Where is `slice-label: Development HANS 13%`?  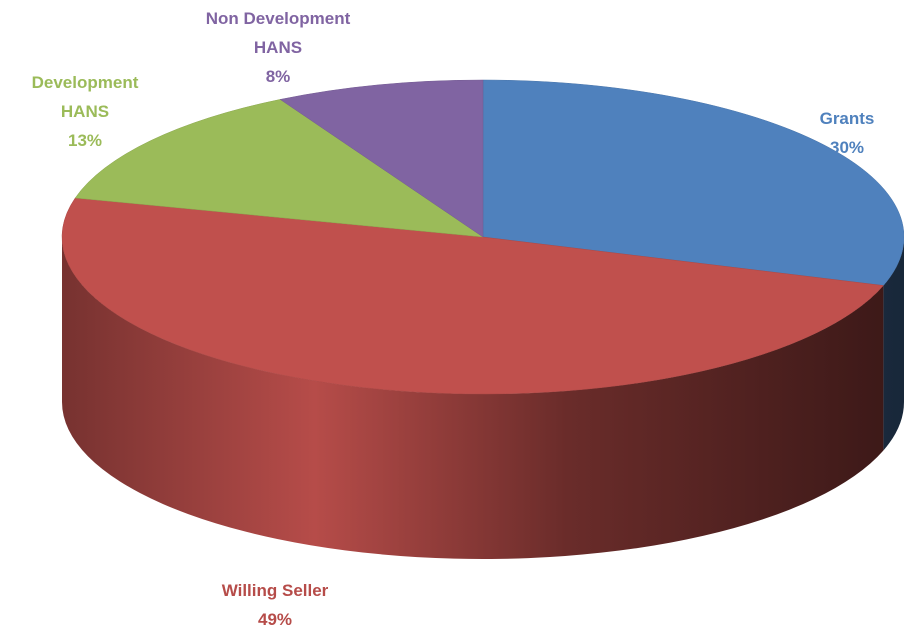 slice-label: Development HANS 13% is located at coordinates (85, 111).